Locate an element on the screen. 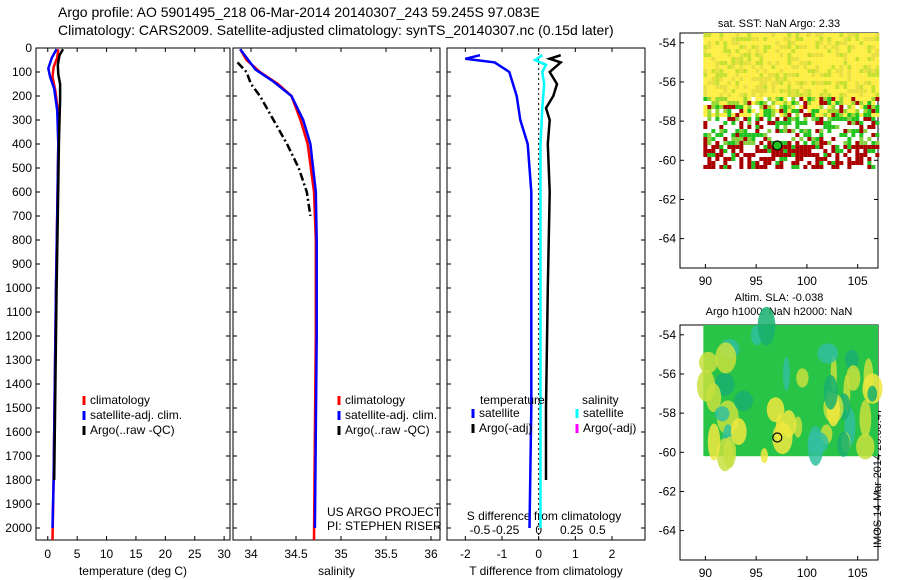  y-tick-label: 1800 is located at coordinates (18, 480).